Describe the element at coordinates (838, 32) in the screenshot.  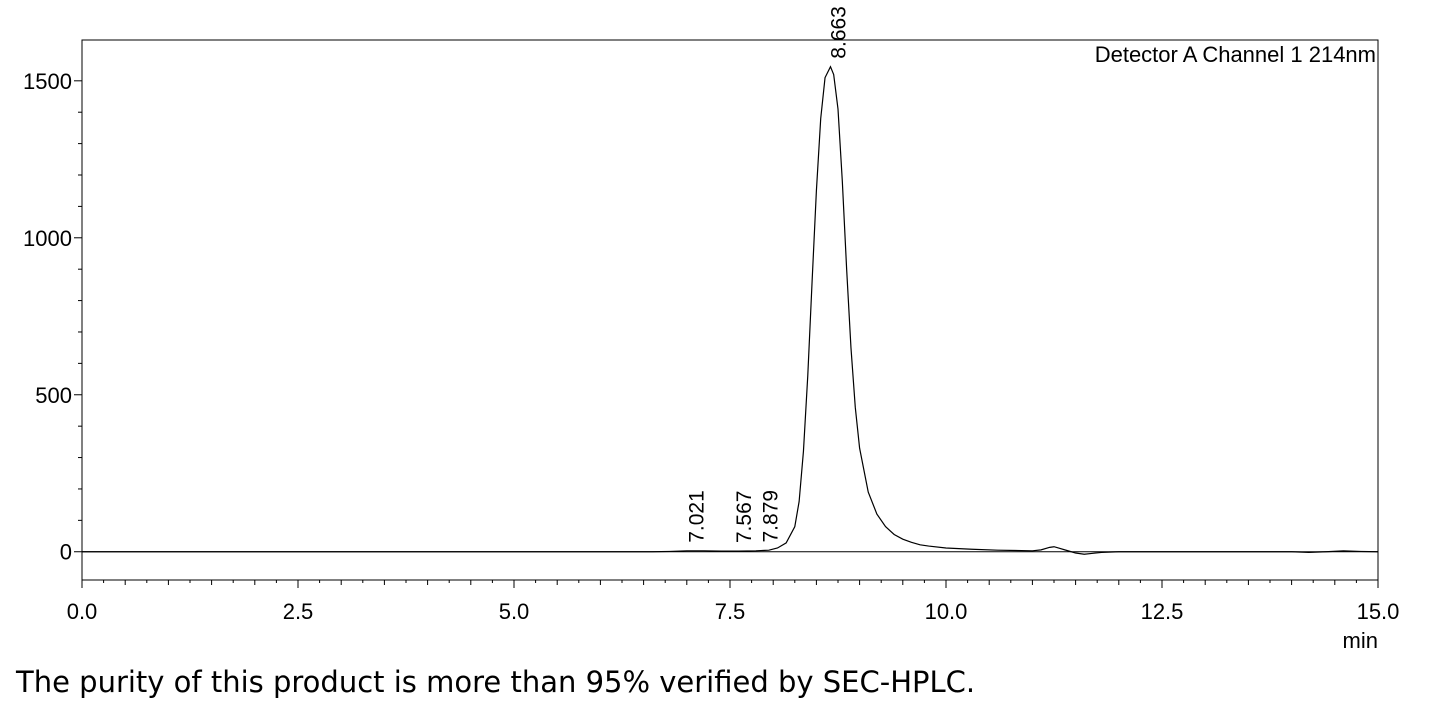
I see `peak-label: 8.663` at that location.